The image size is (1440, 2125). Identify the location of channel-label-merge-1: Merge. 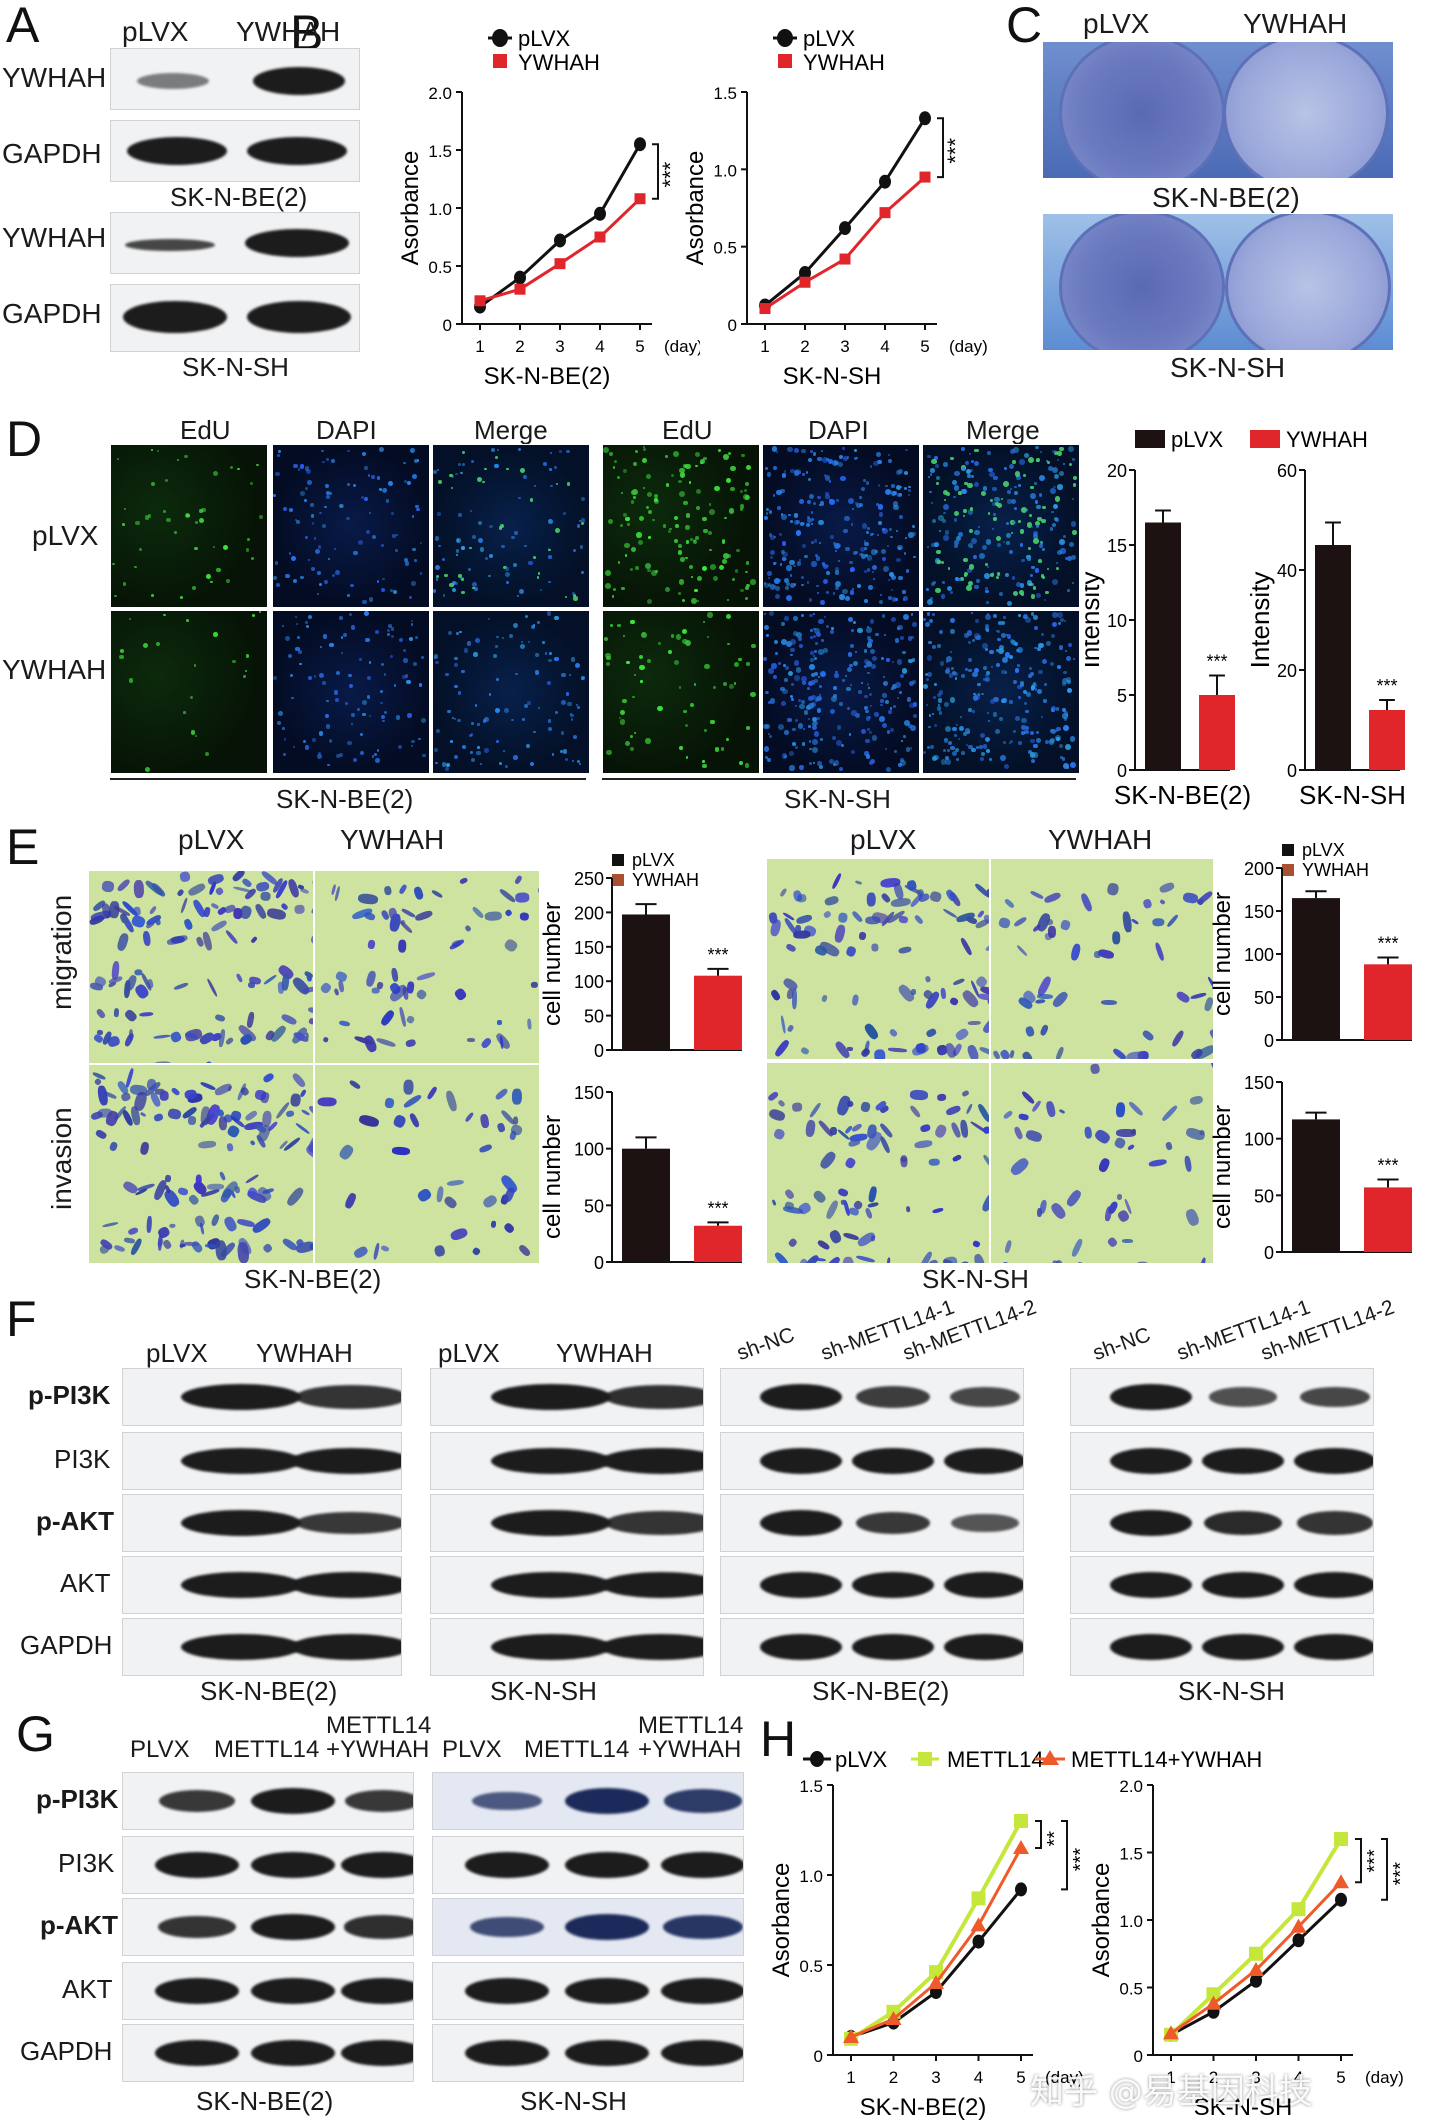
(511, 430).